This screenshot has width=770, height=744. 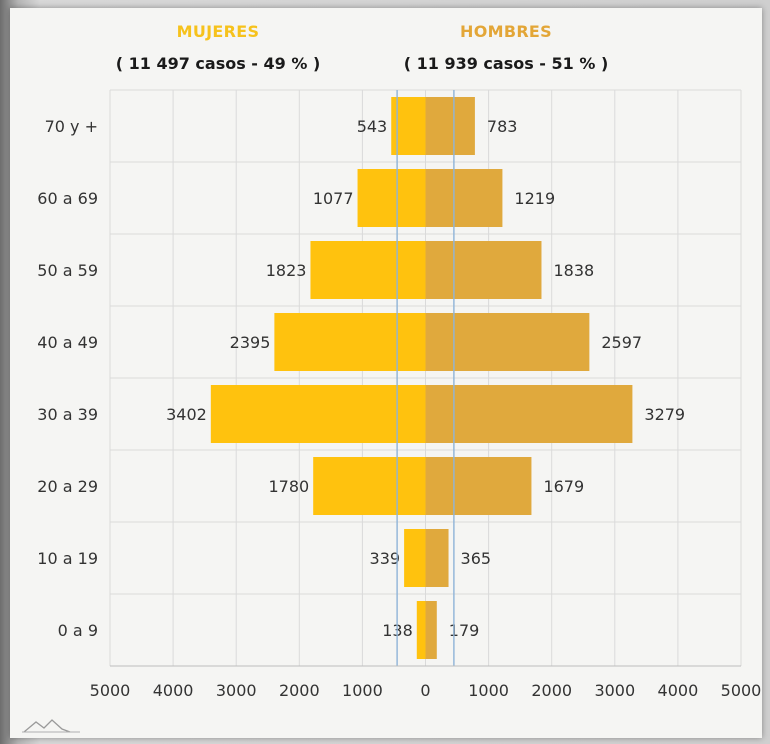 I want to click on data-label-mujeres-4: 3402, so click(x=186, y=414).